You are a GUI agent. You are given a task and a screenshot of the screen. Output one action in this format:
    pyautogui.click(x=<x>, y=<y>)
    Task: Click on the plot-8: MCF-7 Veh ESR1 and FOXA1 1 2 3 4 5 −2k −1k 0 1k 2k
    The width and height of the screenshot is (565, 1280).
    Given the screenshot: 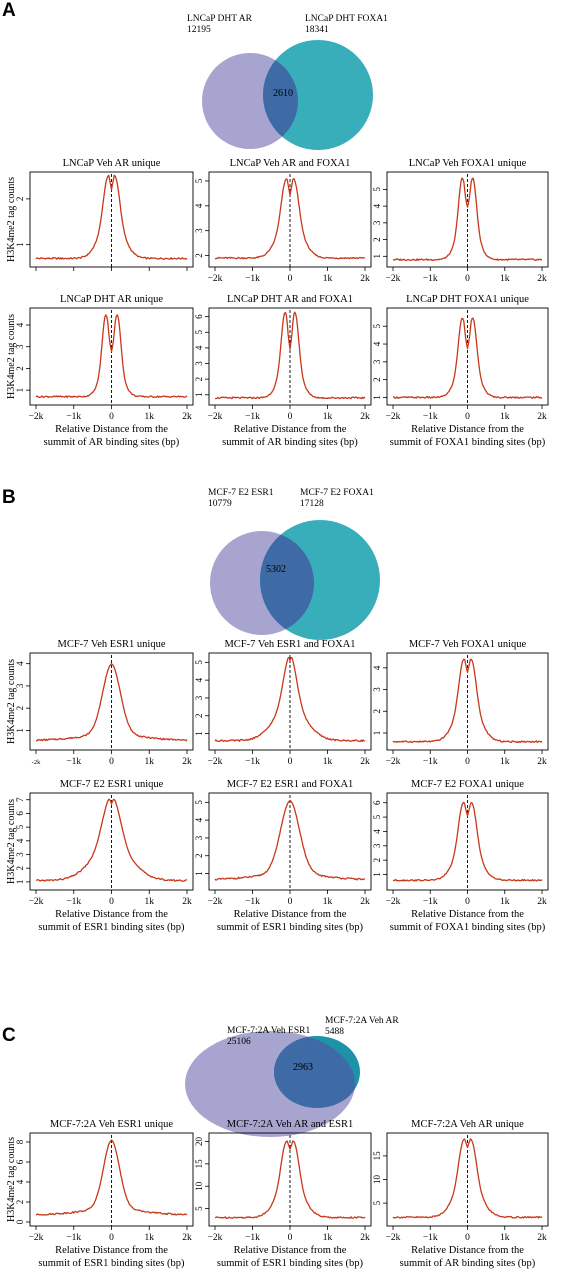 What is the action you would take?
    pyautogui.click(x=283, y=703)
    